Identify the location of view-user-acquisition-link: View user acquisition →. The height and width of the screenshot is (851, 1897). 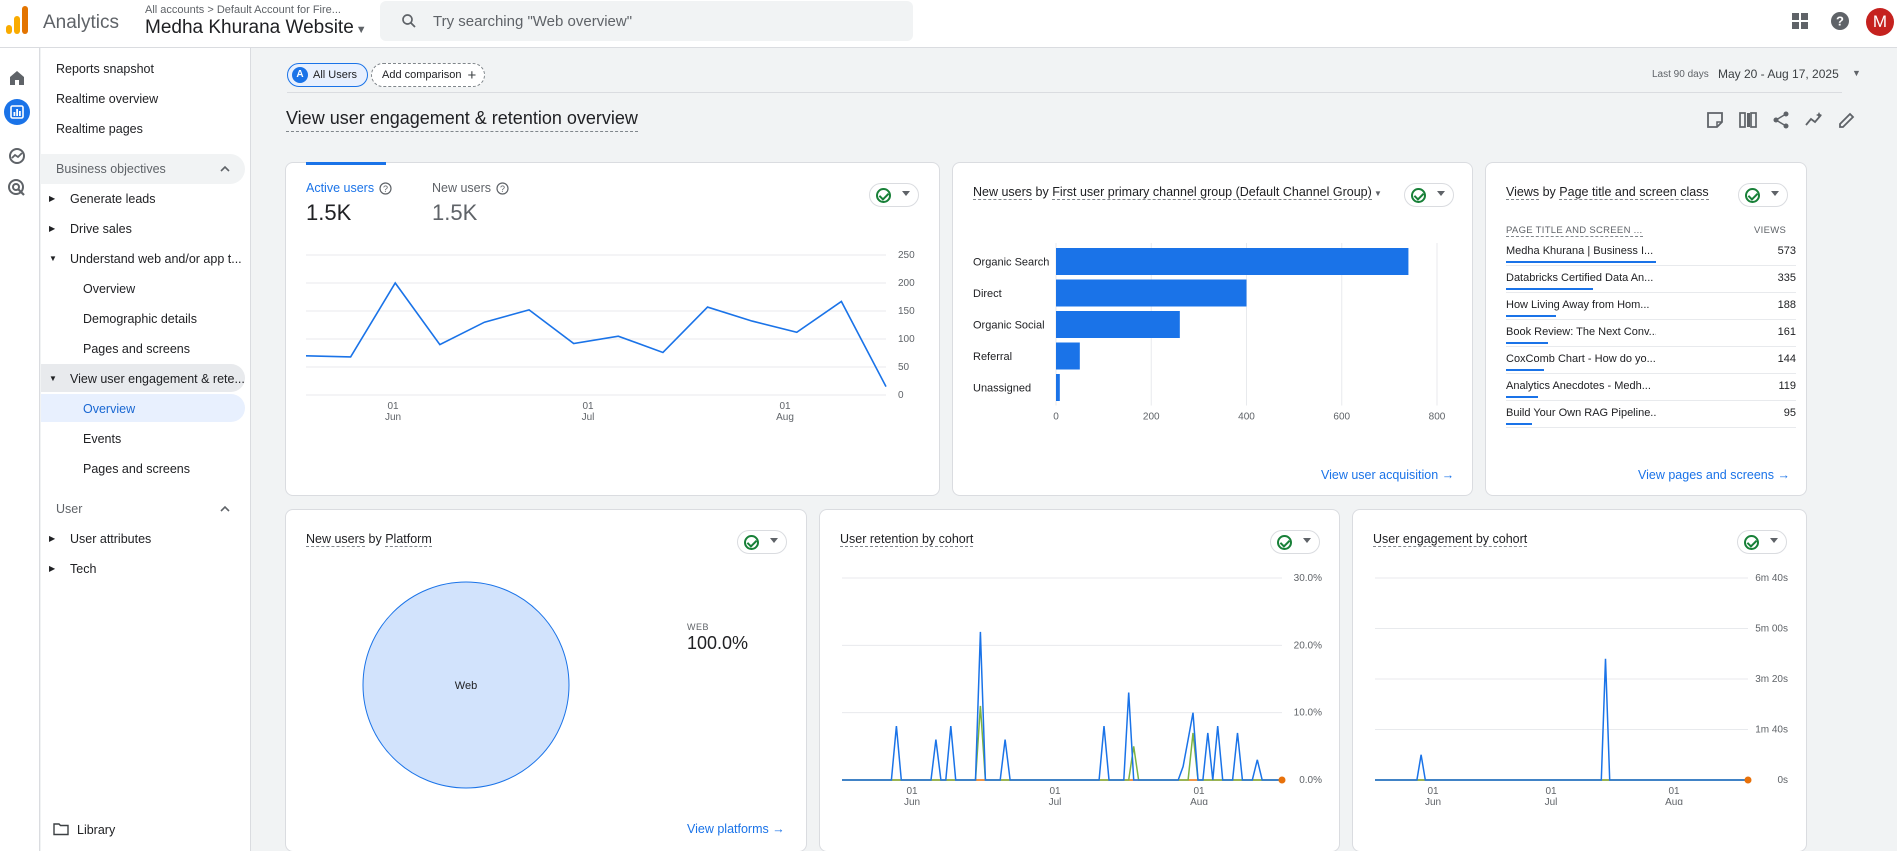
(1387, 475).